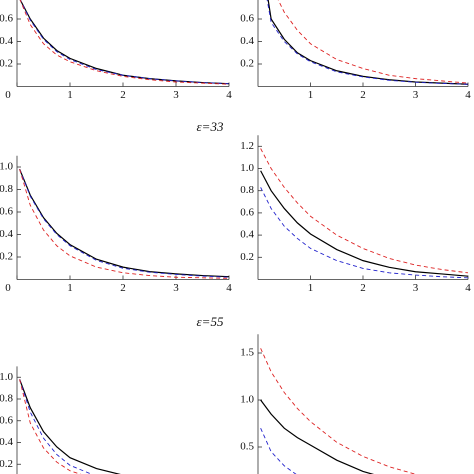 Image resolution: width=474 pixels, height=474 pixels. What do you see at coordinates (210, 321) in the screenshot?
I see `panel-title: ε=55` at bounding box center [210, 321].